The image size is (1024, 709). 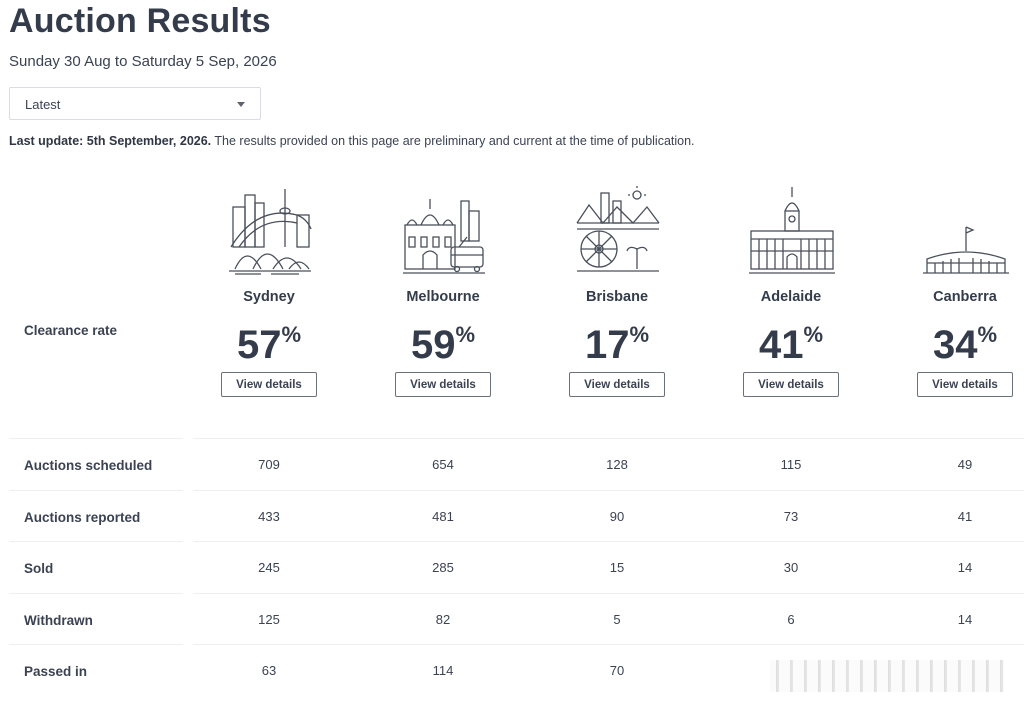 What do you see at coordinates (444, 236) in the screenshot?
I see `melbourne-skyline-icon` at bounding box center [444, 236].